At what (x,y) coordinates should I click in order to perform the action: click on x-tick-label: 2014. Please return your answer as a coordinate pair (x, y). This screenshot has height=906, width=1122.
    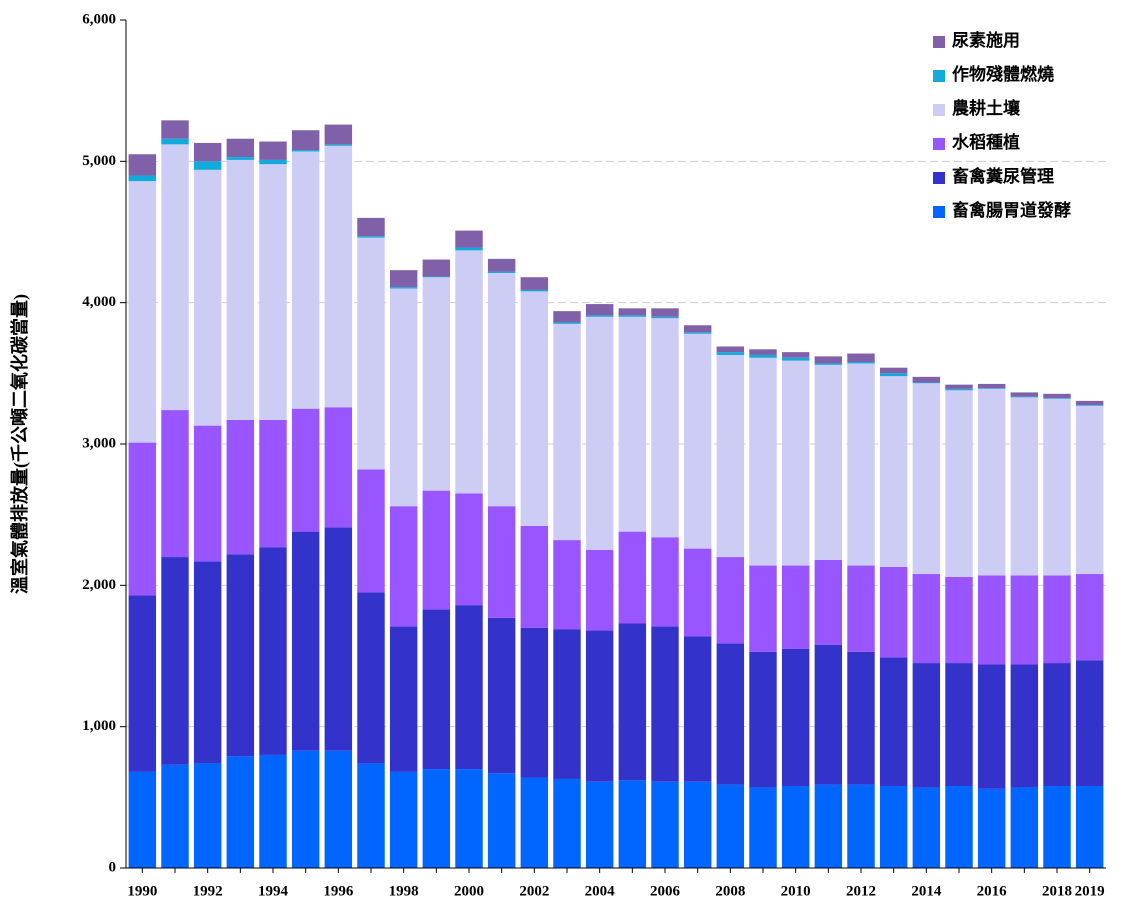
    Looking at the image, I should click on (926, 891).